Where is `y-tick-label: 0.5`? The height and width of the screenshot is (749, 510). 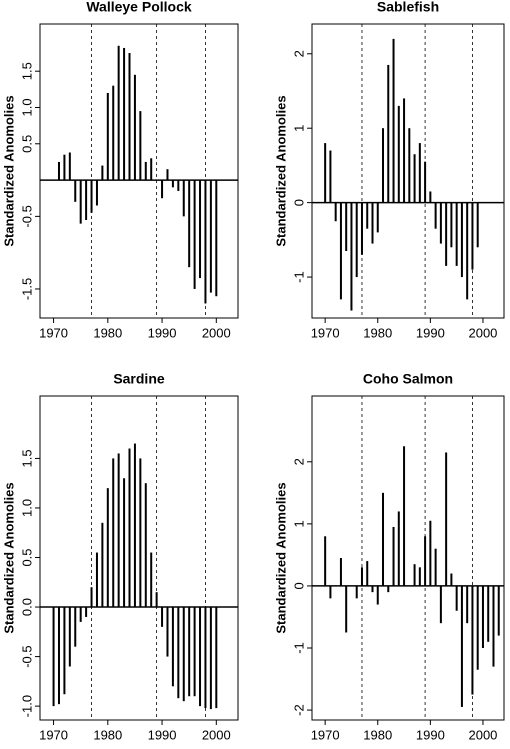
y-tick-label: 0.5 is located at coordinates (26, 144).